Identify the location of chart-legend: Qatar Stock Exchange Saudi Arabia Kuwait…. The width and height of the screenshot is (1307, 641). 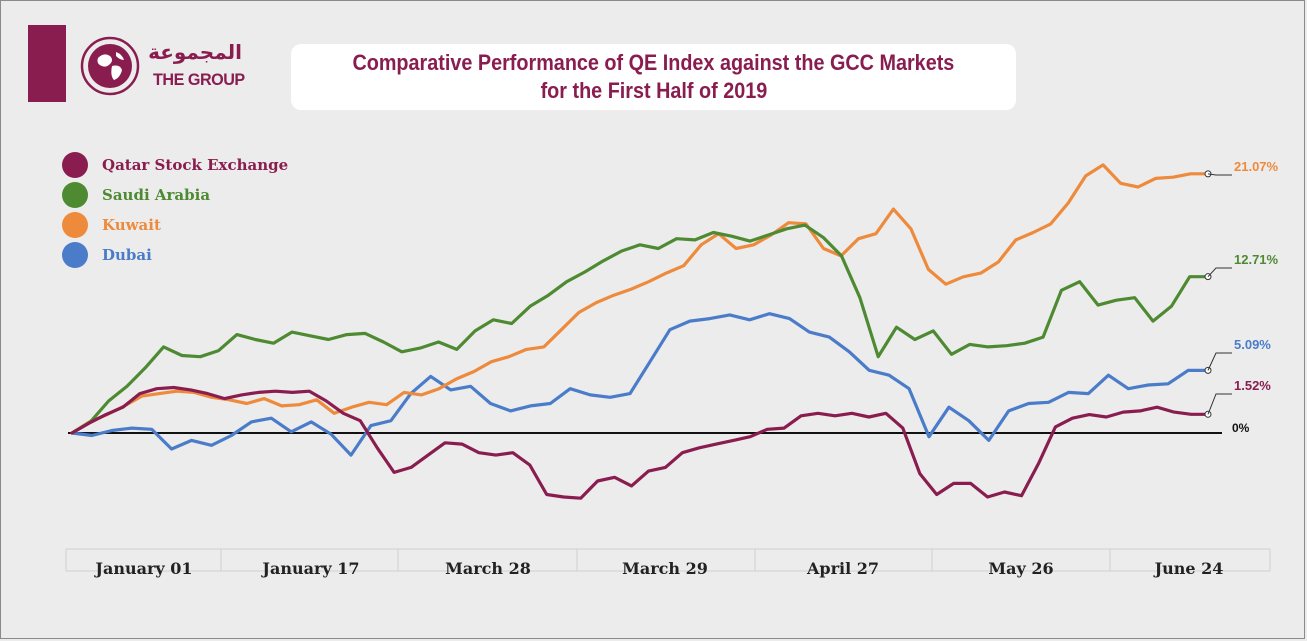
(175, 210).